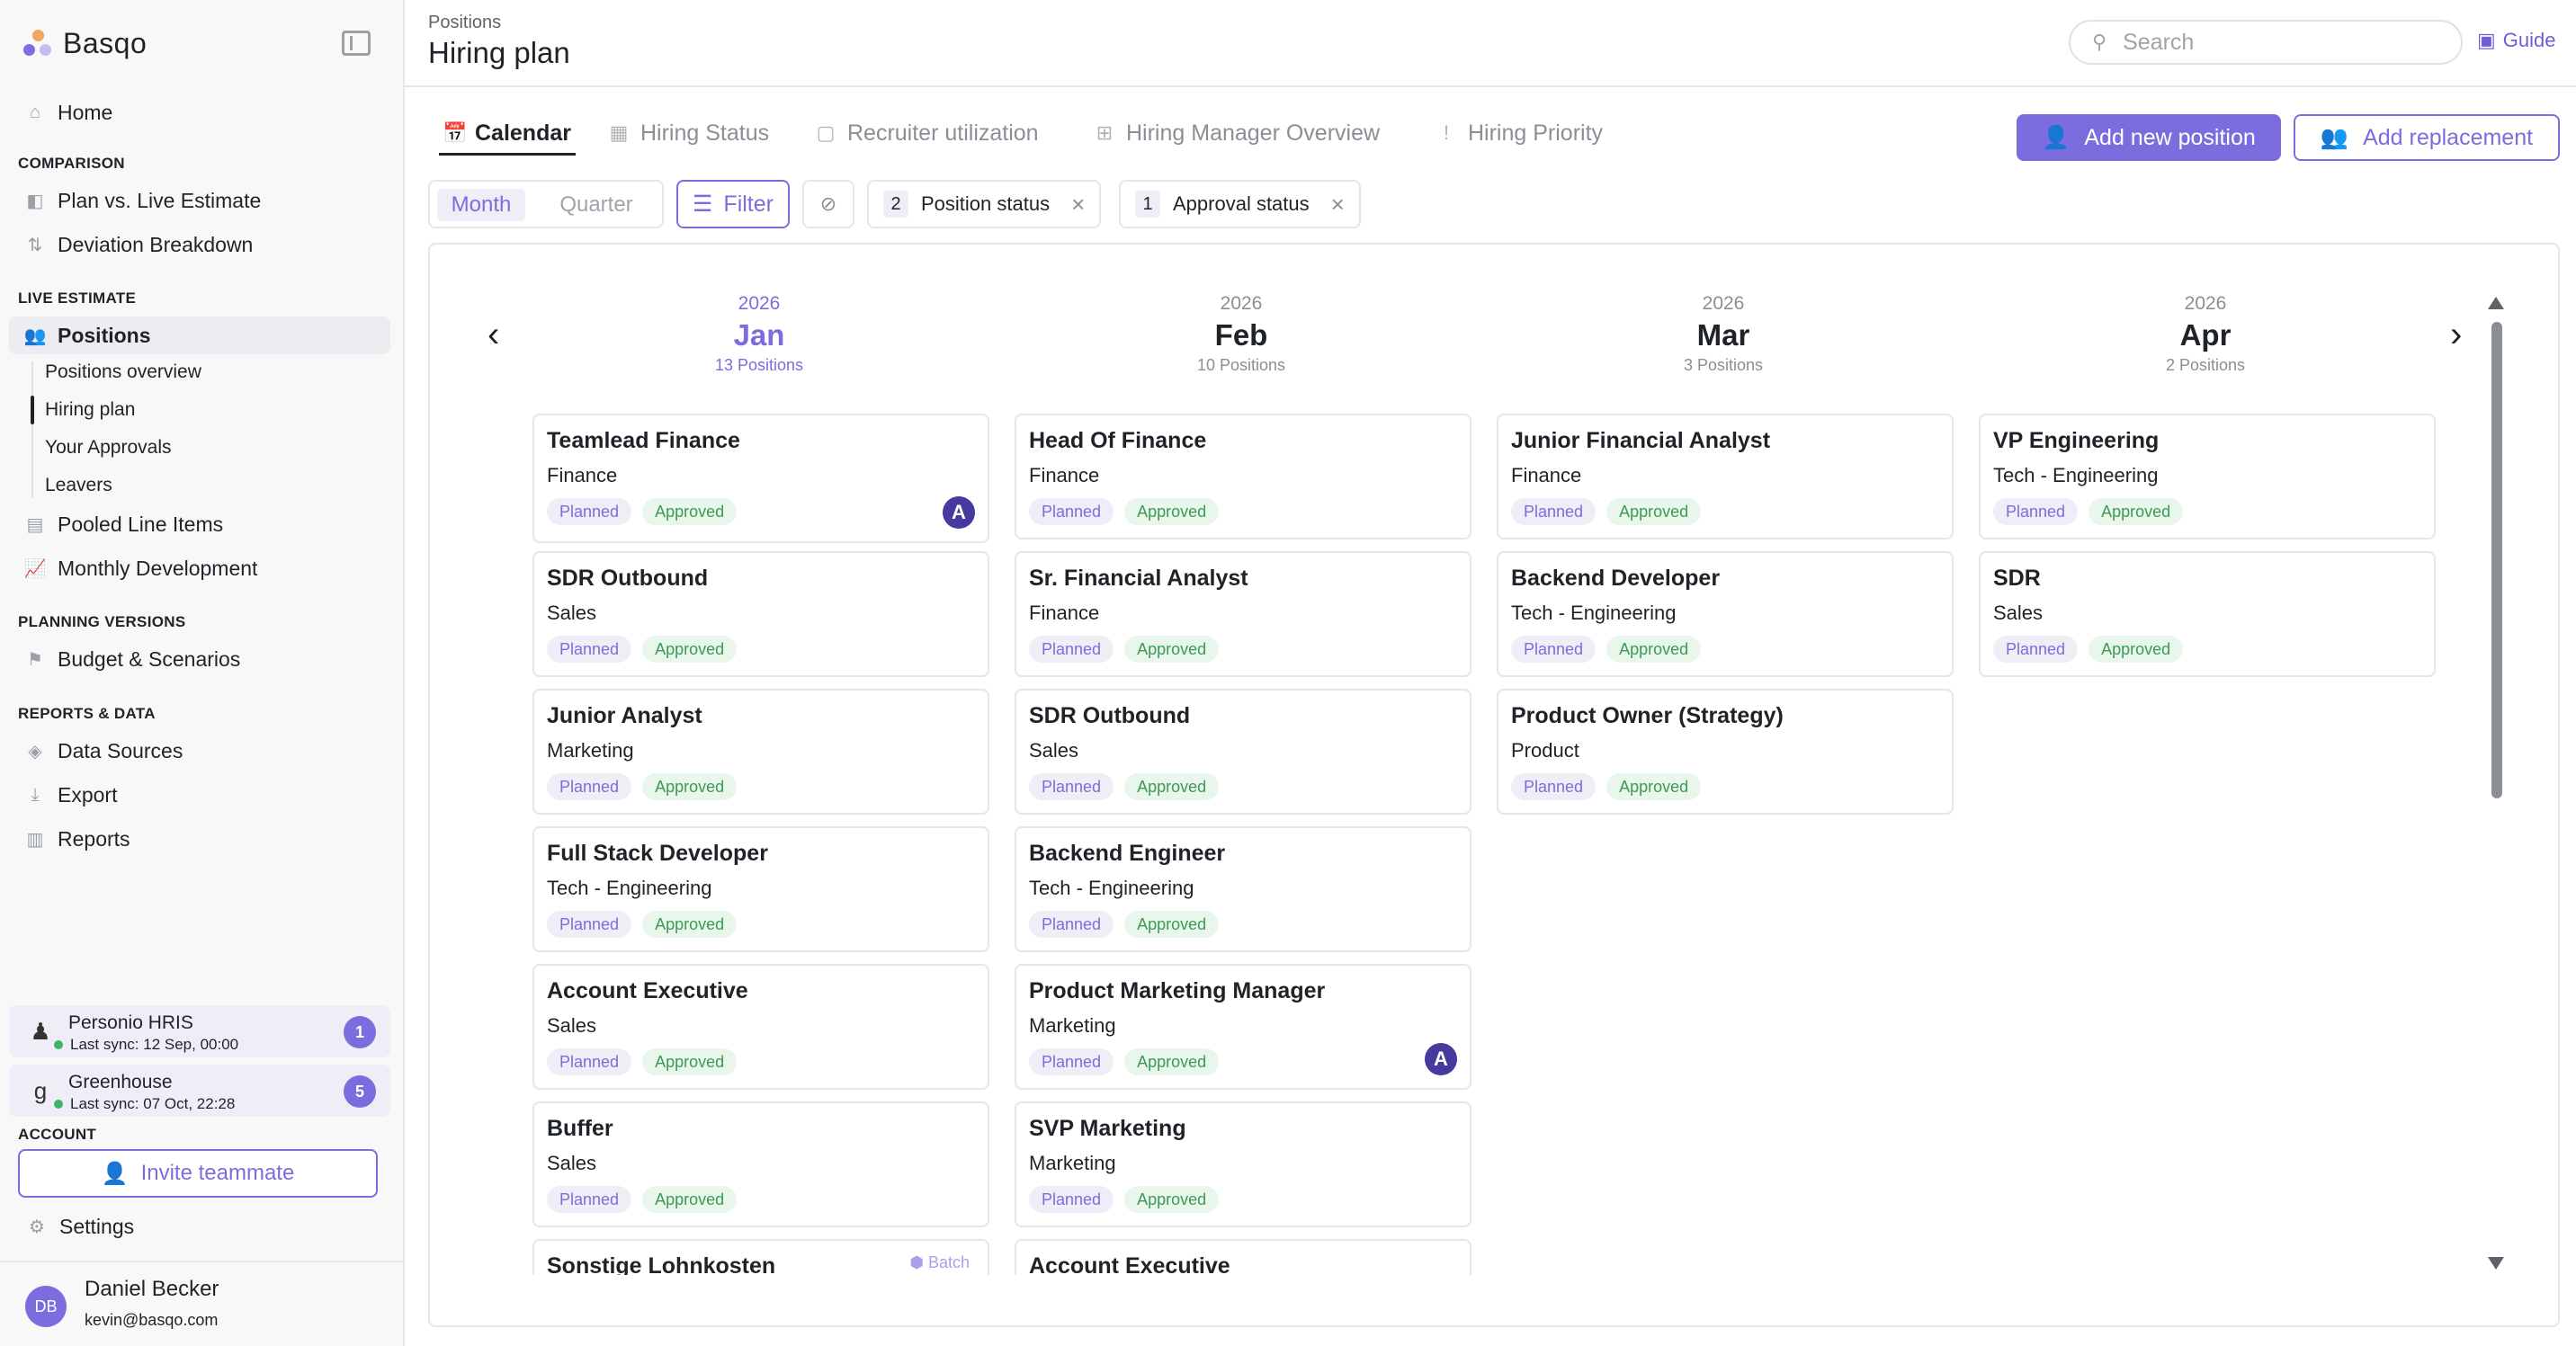  What do you see at coordinates (139, 245) in the screenshot?
I see `sidebar-item-deviation: ⇅ Deviation Breakdown` at bounding box center [139, 245].